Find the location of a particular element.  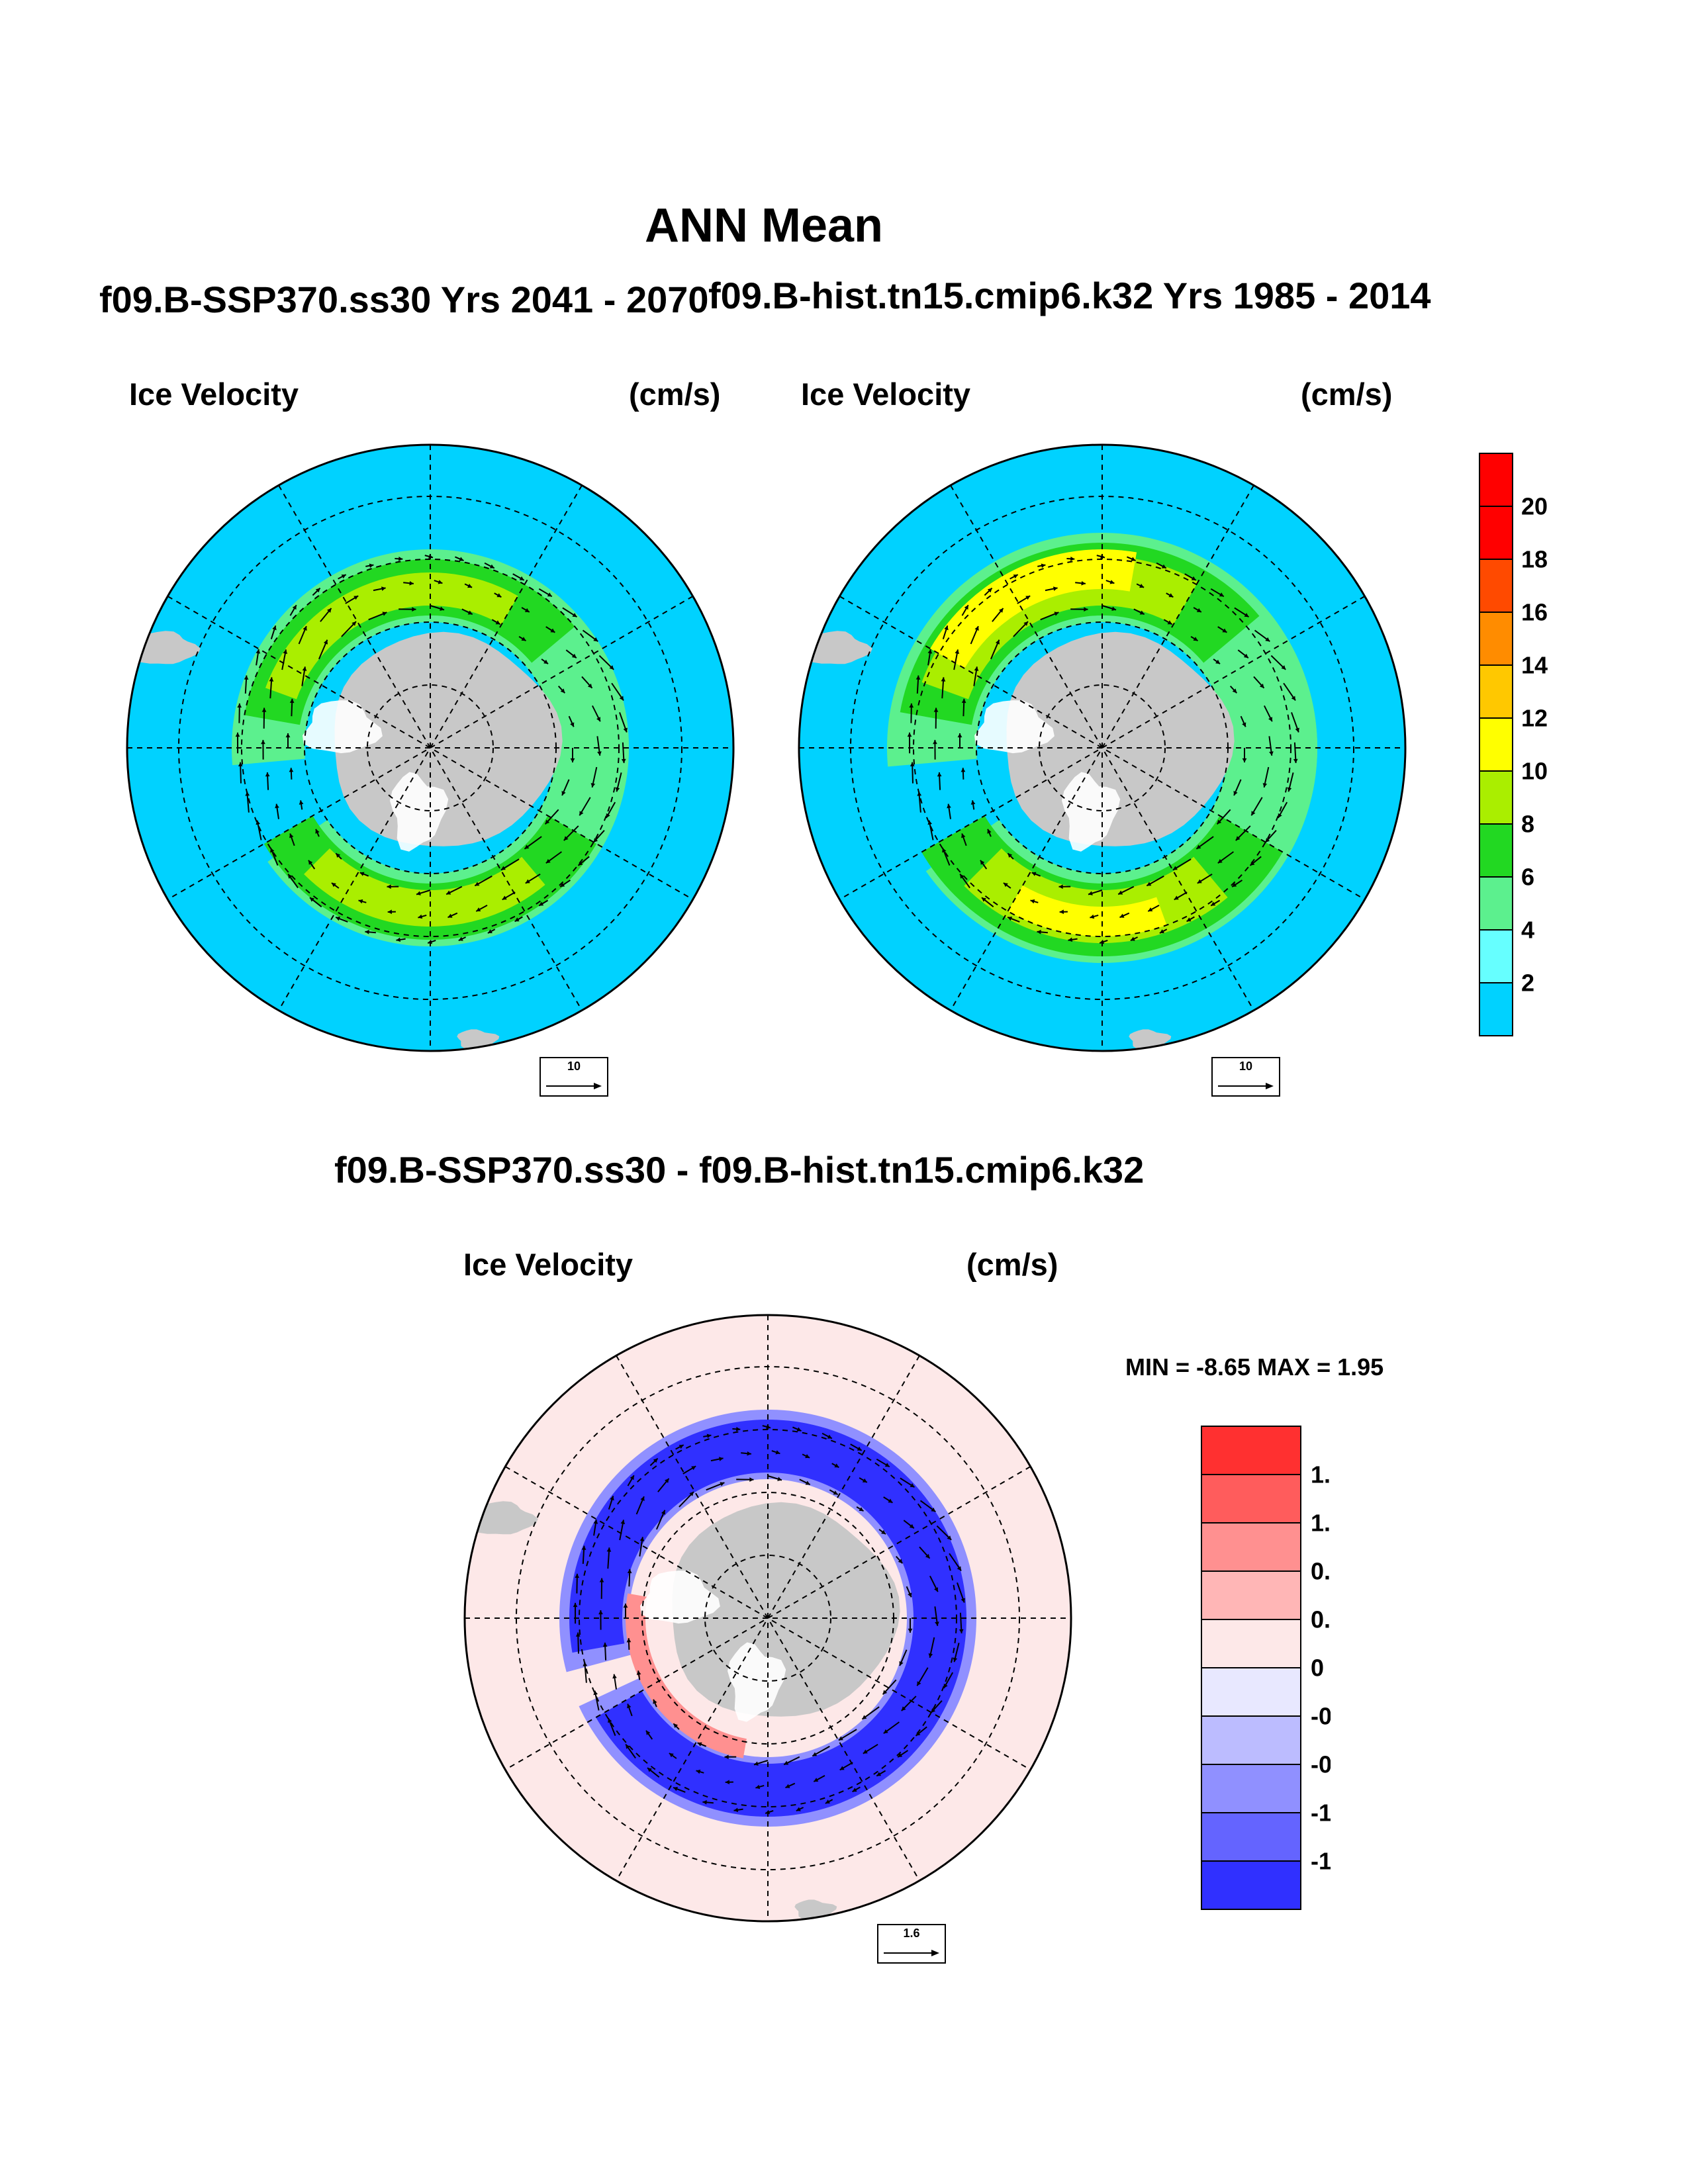

right-meridian-line is located at coordinates (1102, 748).